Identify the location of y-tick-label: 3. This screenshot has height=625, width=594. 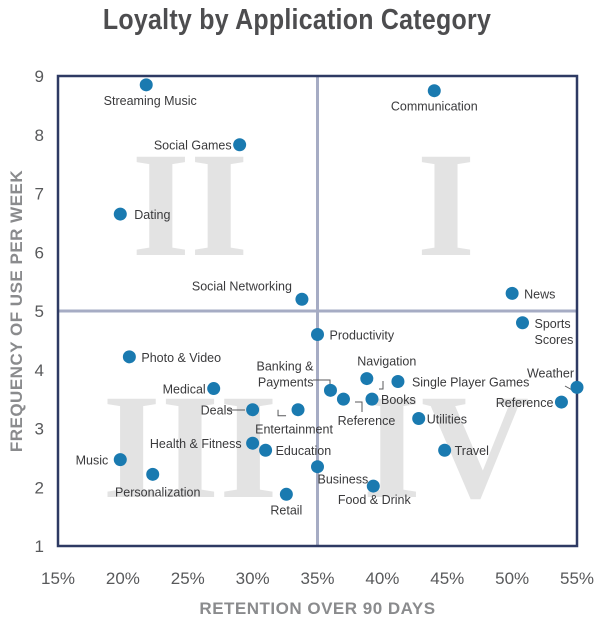
(39, 429).